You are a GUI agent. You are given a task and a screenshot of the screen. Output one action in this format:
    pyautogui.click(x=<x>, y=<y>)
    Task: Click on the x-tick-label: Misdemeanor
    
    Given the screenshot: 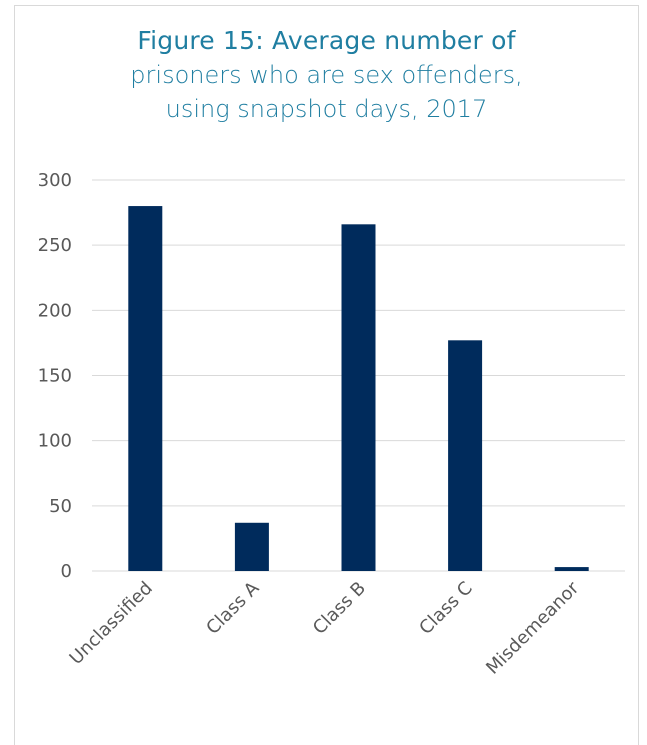 What is the action you would take?
    pyautogui.click(x=532, y=627)
    